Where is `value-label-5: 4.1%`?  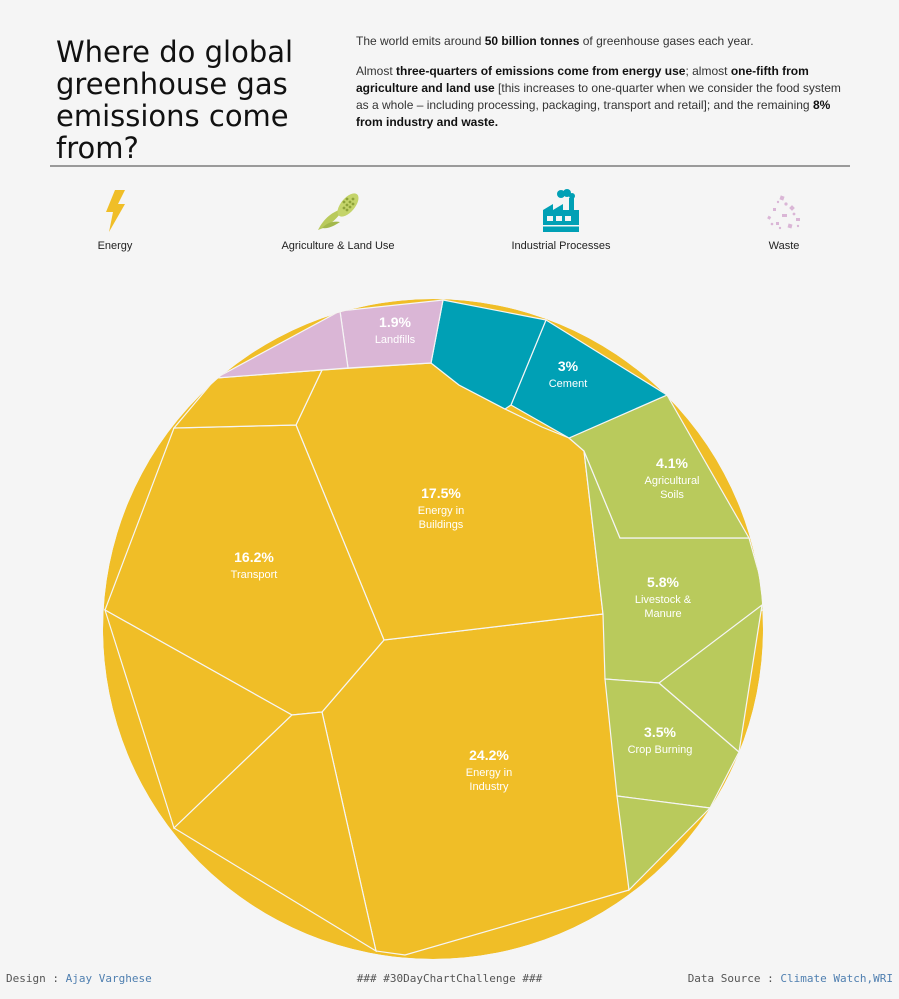 value-label-5: 4.1% is located at coordinates (672, 463).